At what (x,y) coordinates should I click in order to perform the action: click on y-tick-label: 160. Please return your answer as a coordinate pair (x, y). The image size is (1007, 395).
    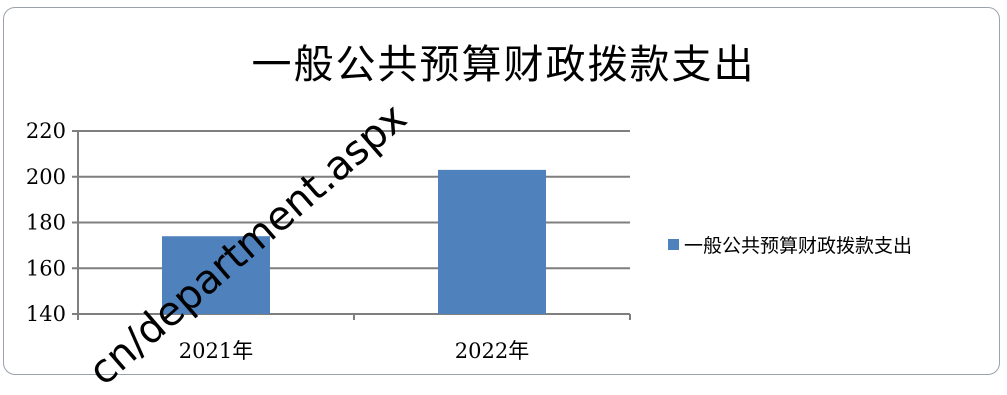
    Looking at the image, I should click on (46, 268).